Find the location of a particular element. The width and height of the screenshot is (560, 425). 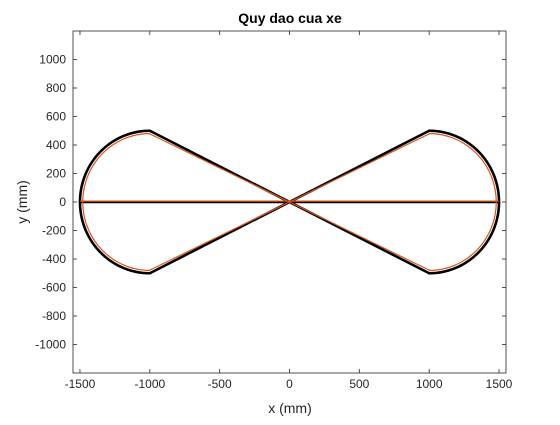

y-tick-label--1000: -1000 is located at coordinates (50, 345).